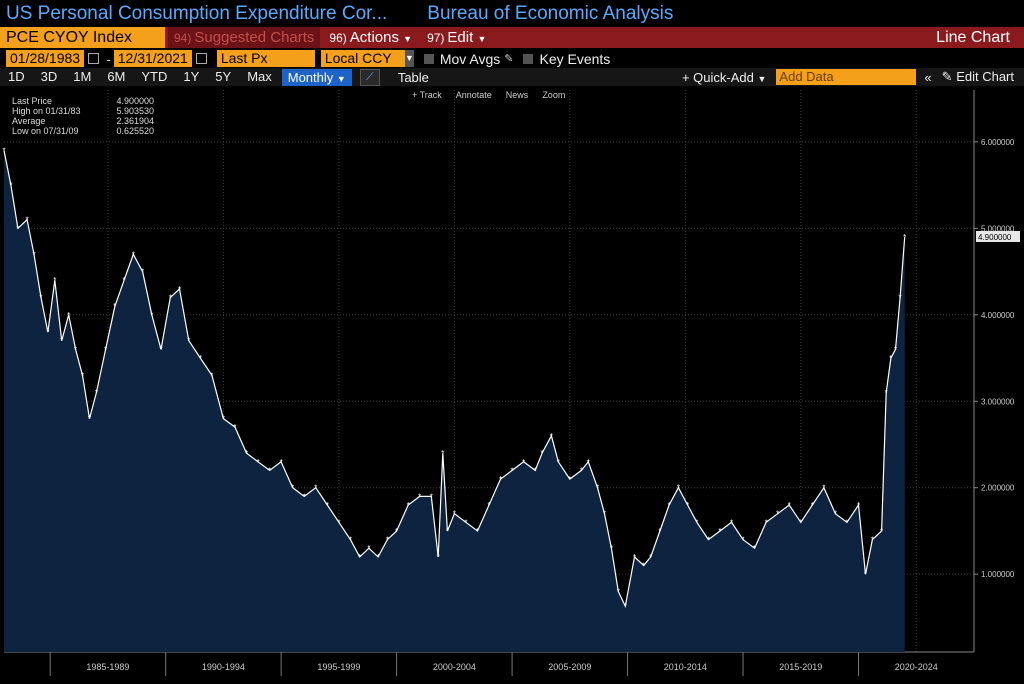 This screenshot has height=684, width=1024. I want to click on range-max: Max, so click(259, 76).